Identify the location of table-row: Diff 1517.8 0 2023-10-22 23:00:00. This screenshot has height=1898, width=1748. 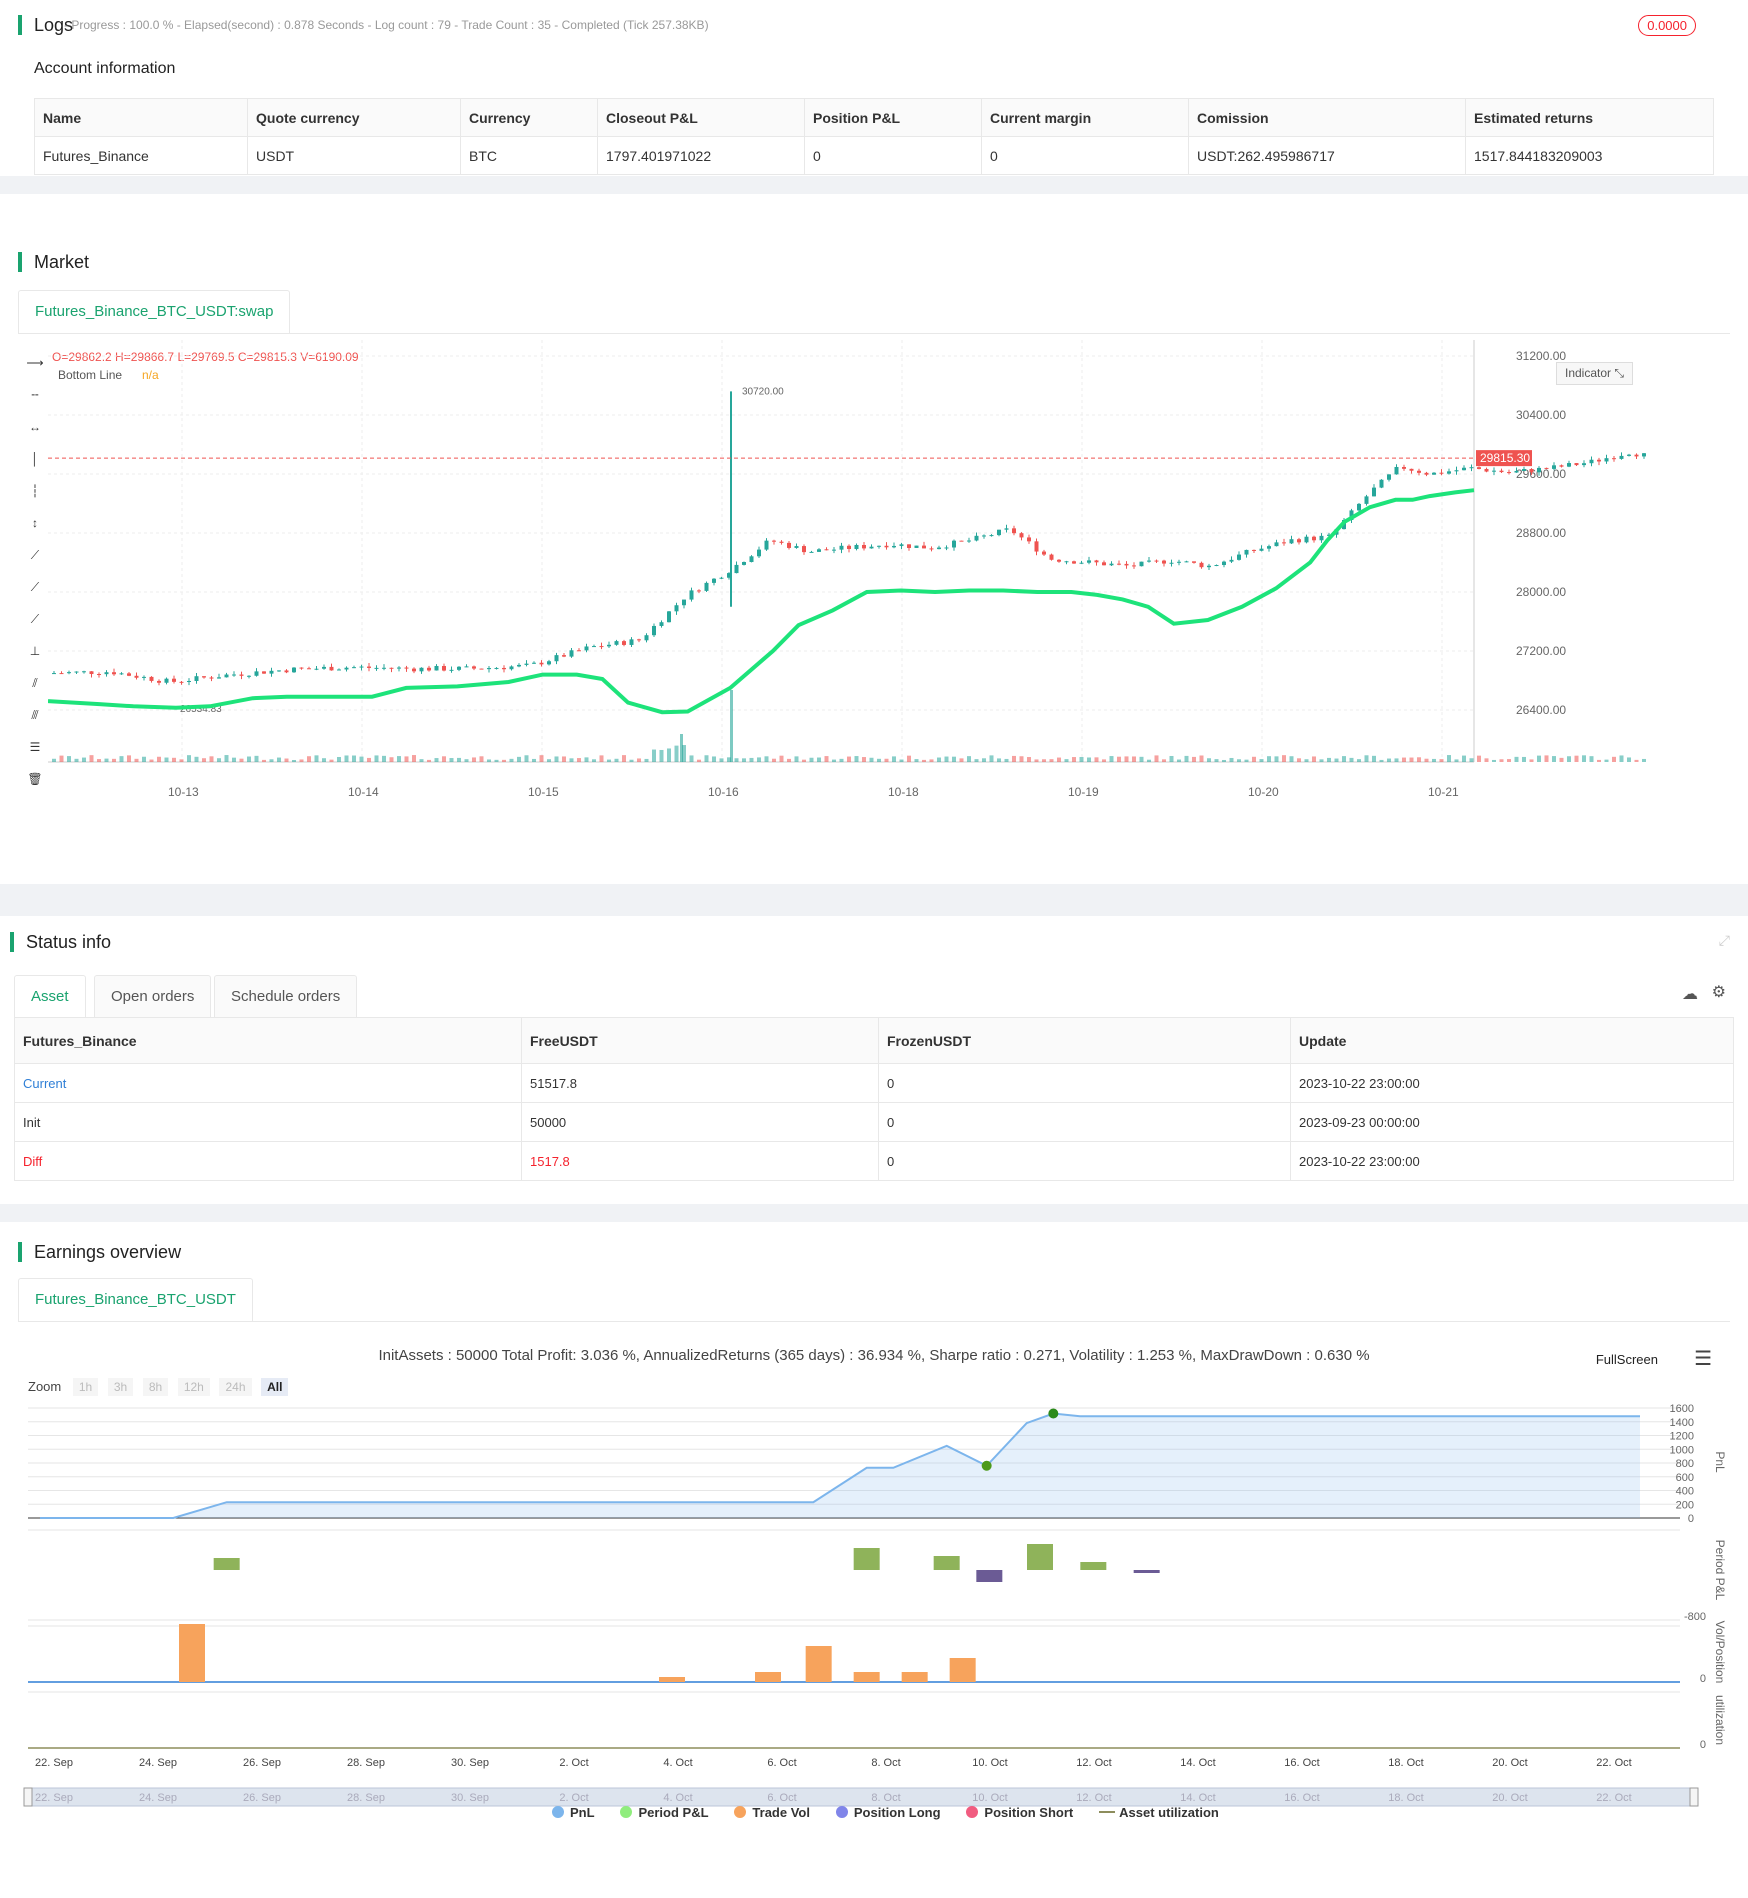
(874, 1161).